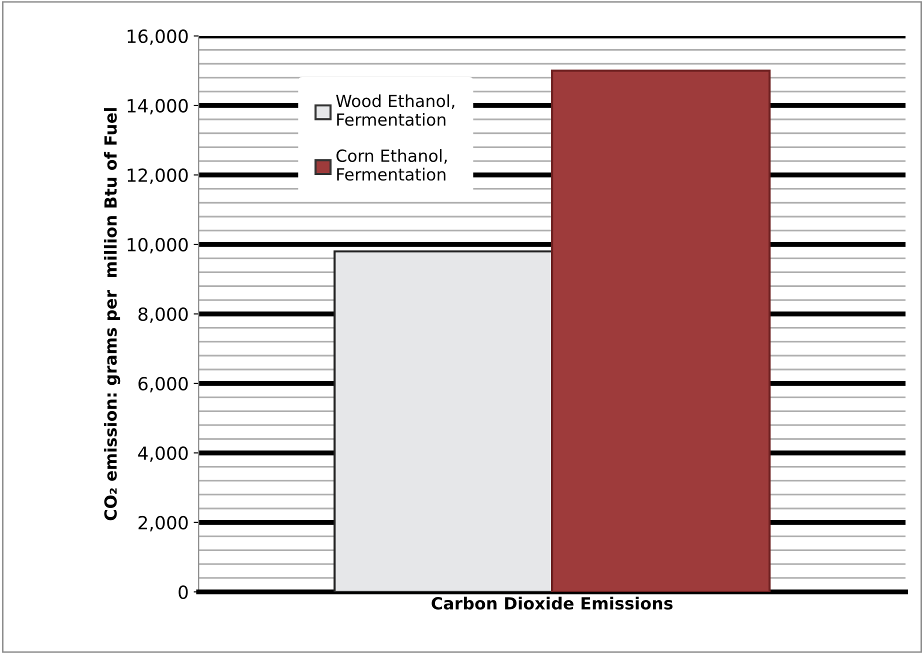  I want to click on y-tick-label: 2,000, so click(163, 524).